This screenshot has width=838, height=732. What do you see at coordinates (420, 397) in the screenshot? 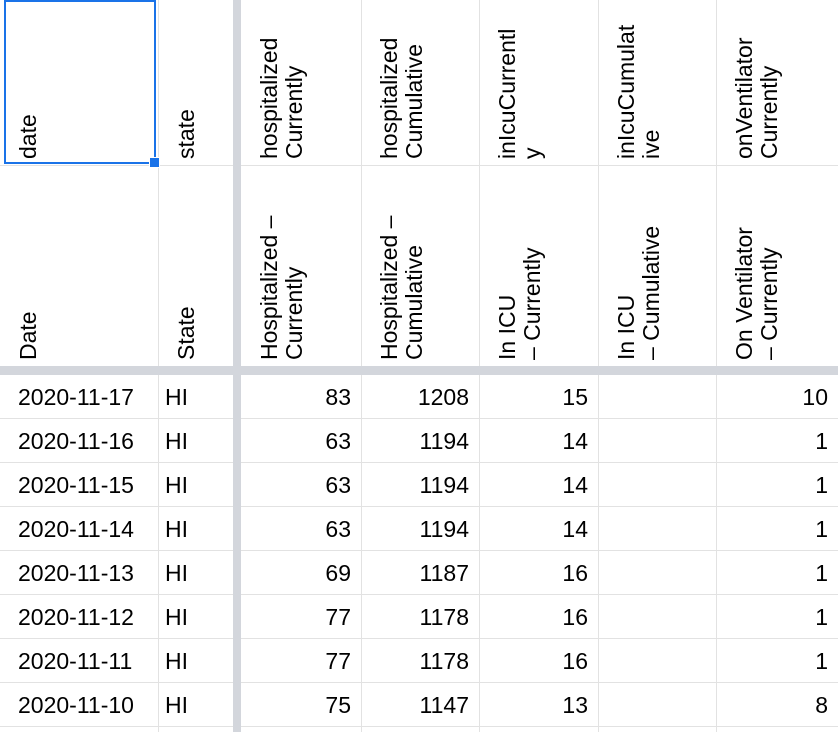
I see `table-cell-hosp_cum: 1208` at bounding box center [420, 397].